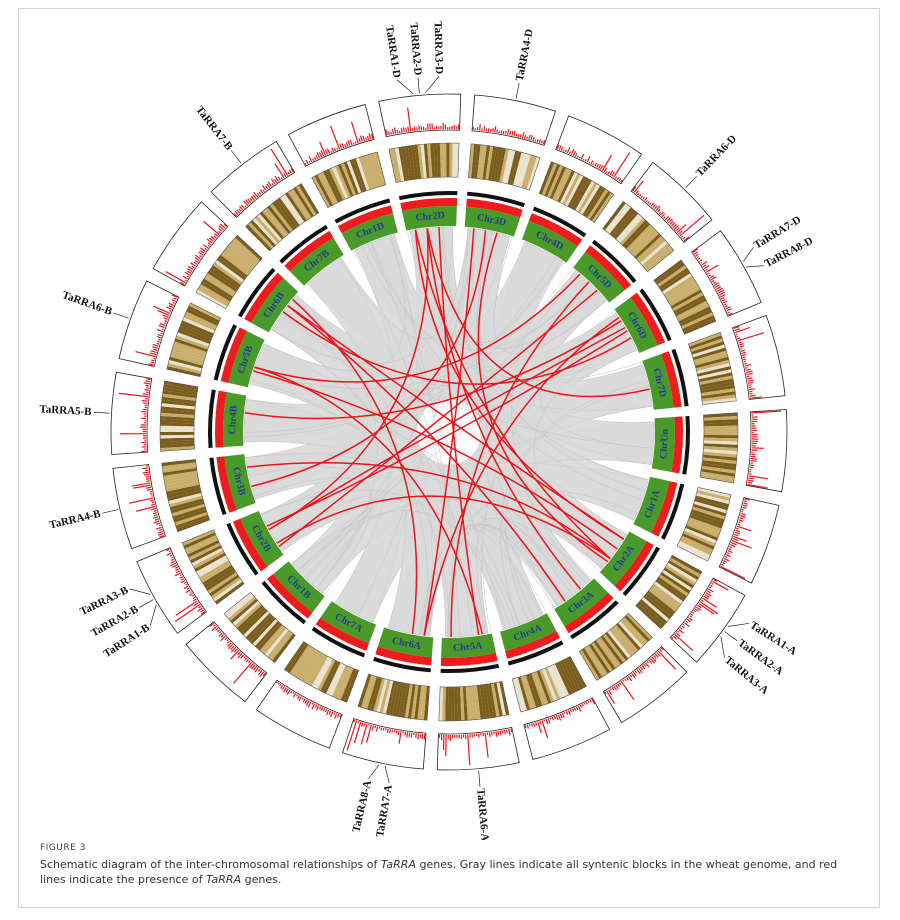  What do you see at coordinates (87, 303) in the screenshot?
I see `gene-label: TaRRA6-B` at bounding box center [87, 303].